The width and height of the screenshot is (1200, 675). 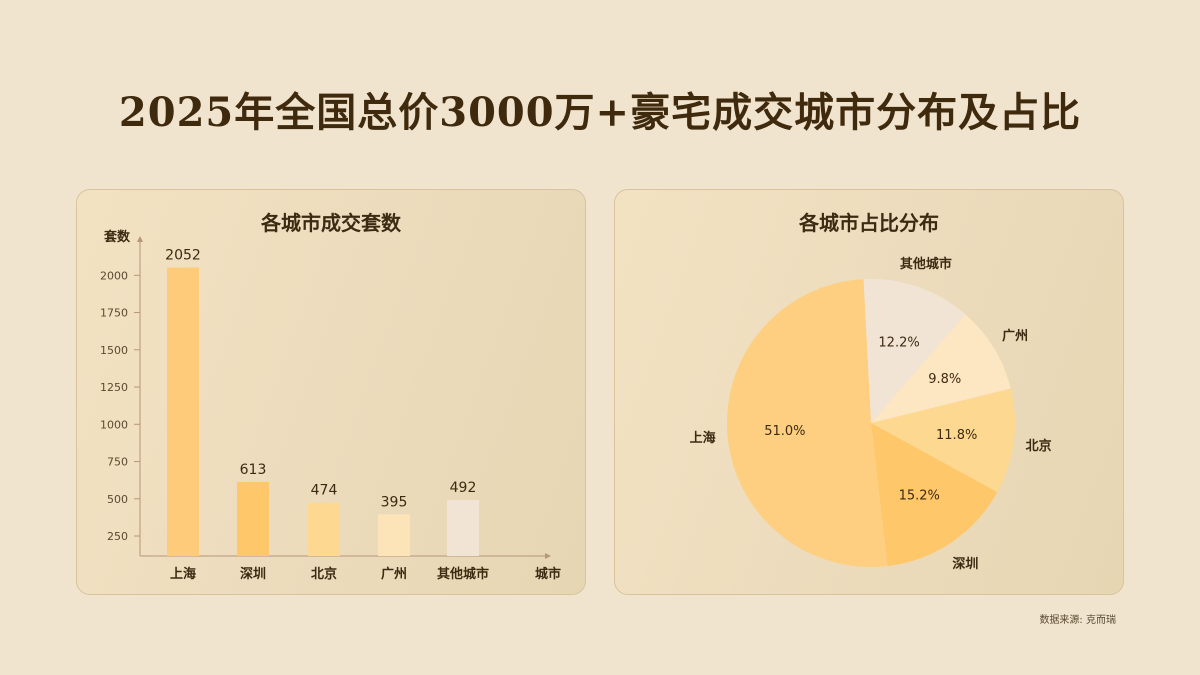 I want to click on pie-chart: 12.2% 其他城市 9.8% 广州 11.8% 北京 15.2% 深圳 51.0% 上海, so click(x=871, y=414).